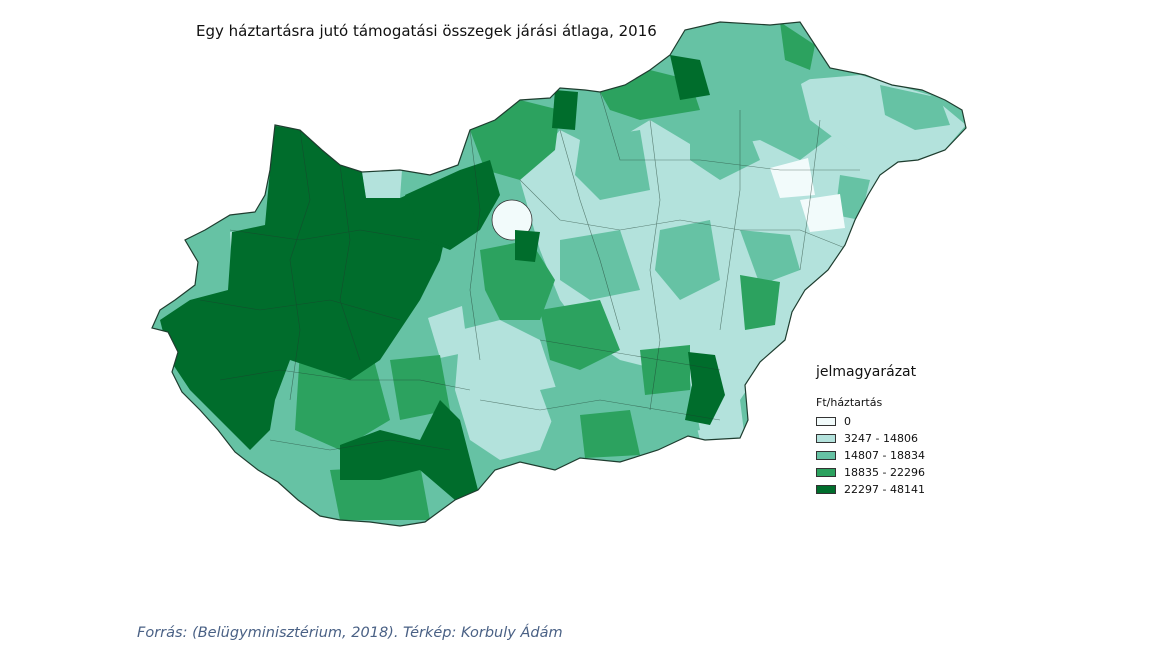 This screenshot has height=663, width=1160. What do you see at coordinates (770, 257) in the screenshot?
I see `map-region-east-mid` at bounding box center [770, 257].